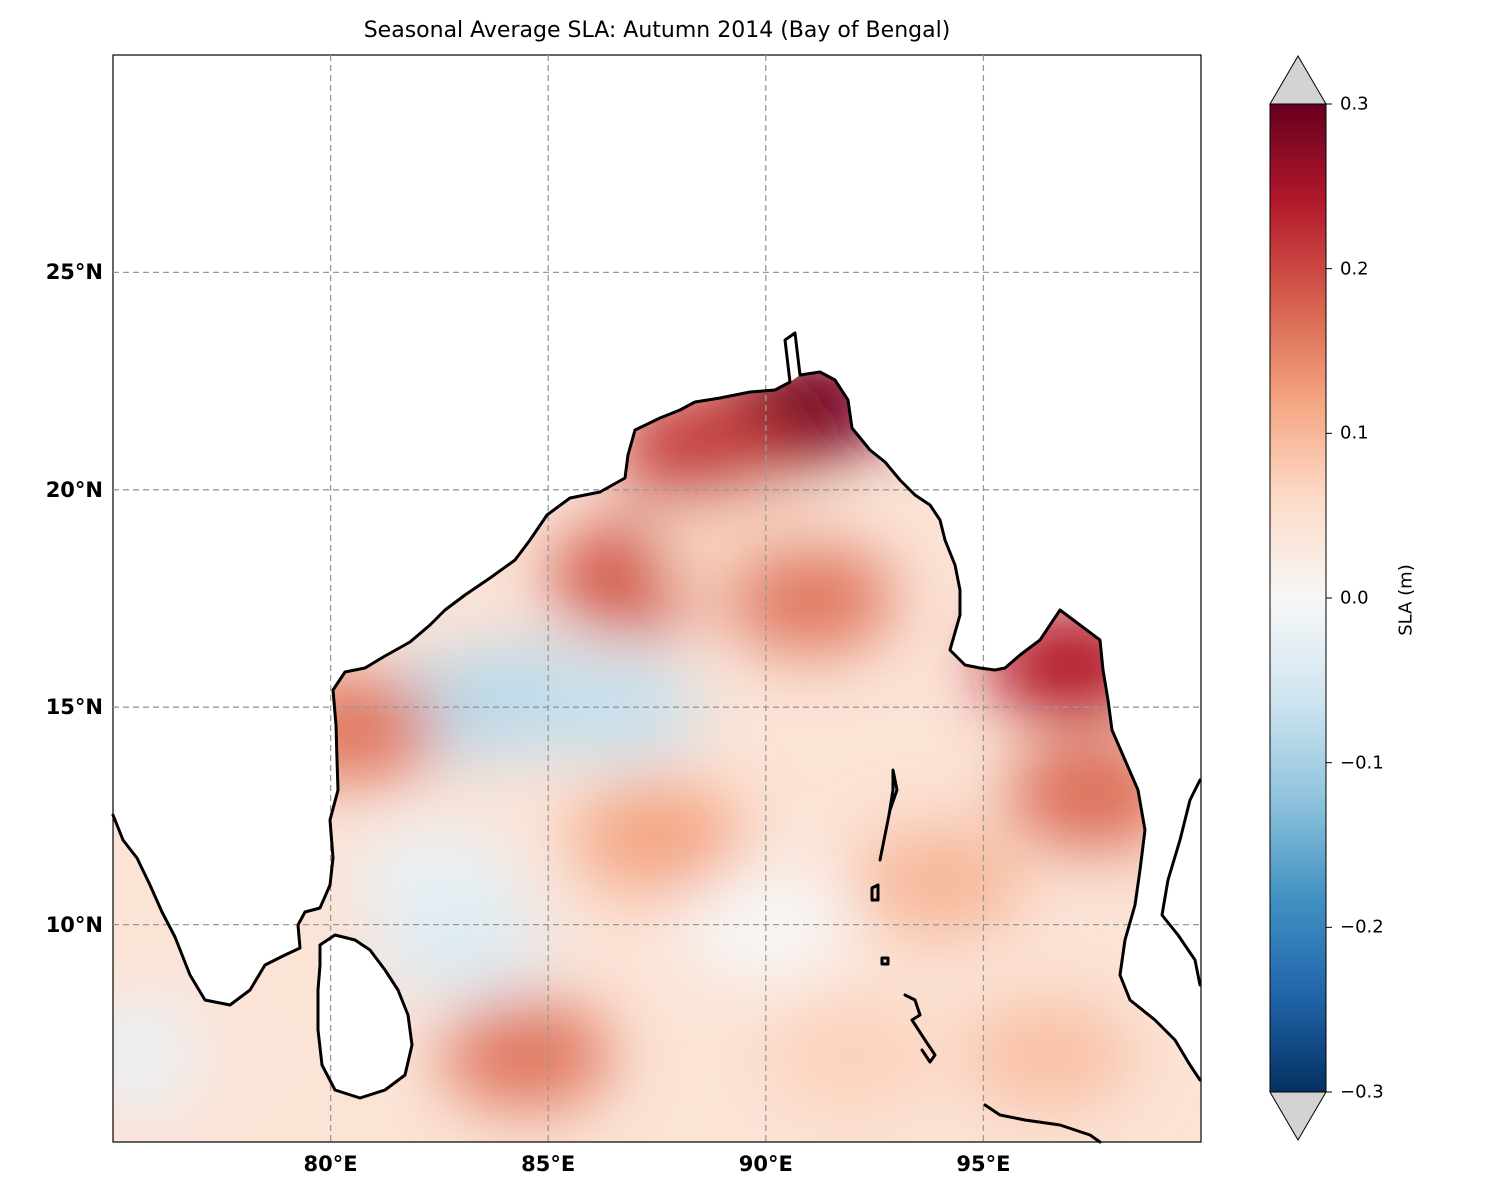 The image size is (1500, 1200). What do you see at coordinates (74, 707) in the screenshot?
I see `lat-tick-label: 15°N` at bounding box center [74, 707].